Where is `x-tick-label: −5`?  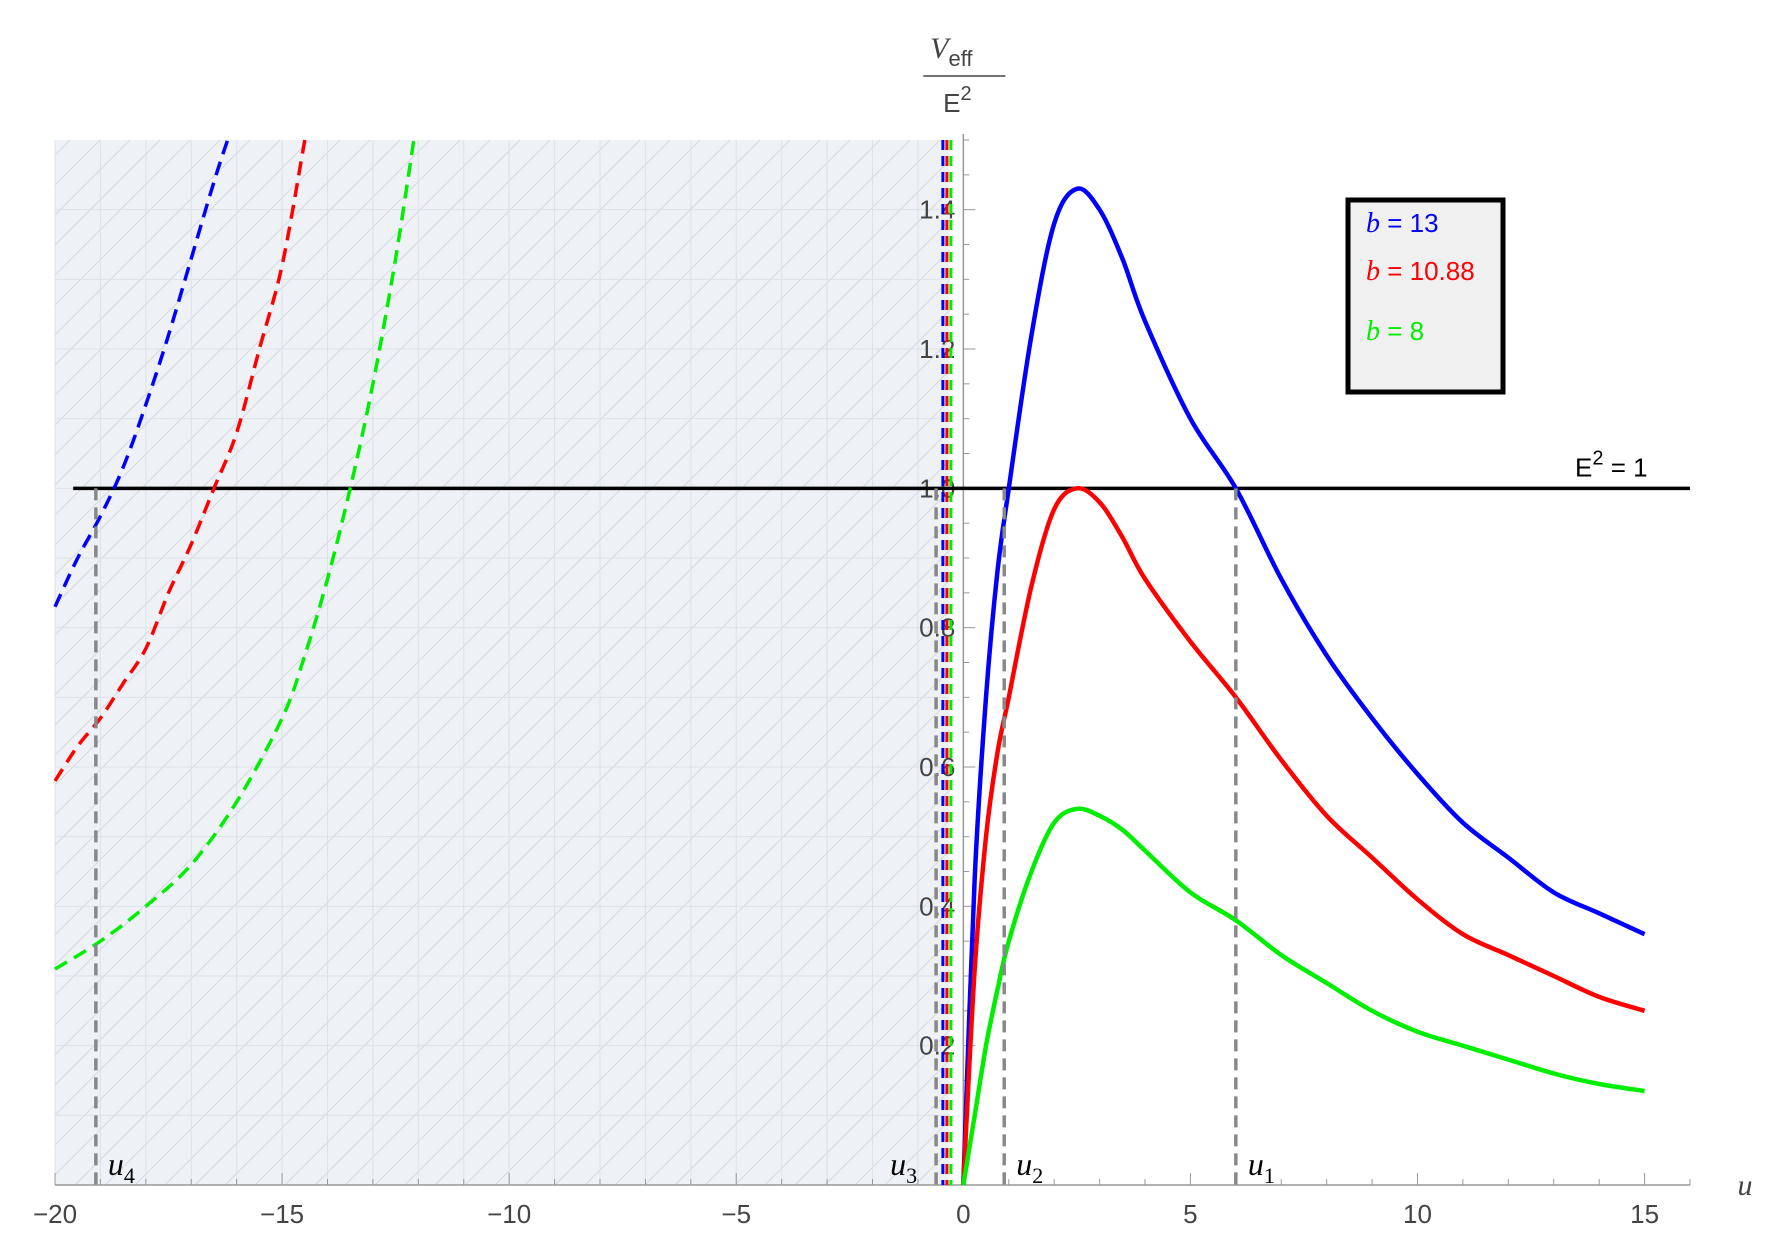 x-tick-label: −5 is located at coordinates (736, 1214).